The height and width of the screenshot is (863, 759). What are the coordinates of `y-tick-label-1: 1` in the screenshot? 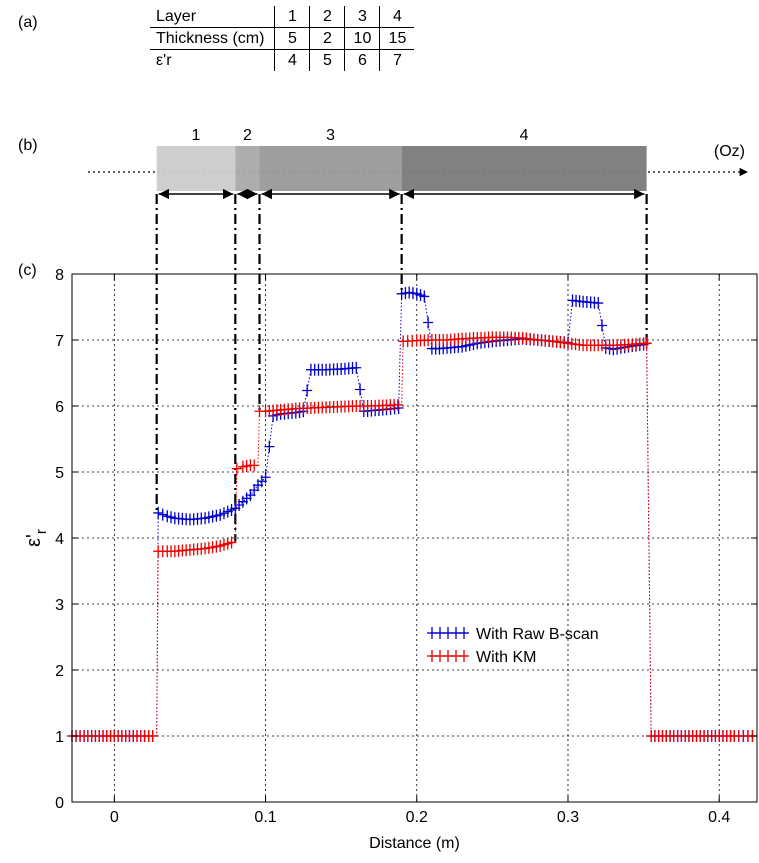 It's located at (59, 737).